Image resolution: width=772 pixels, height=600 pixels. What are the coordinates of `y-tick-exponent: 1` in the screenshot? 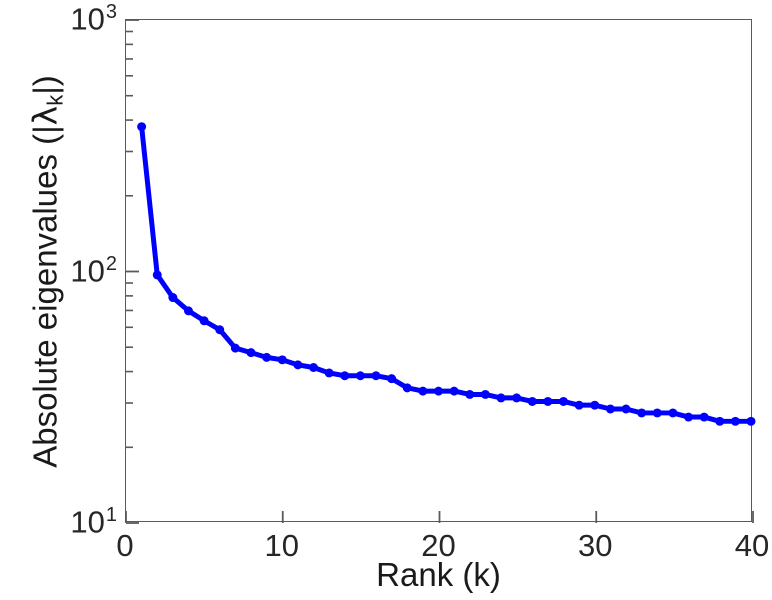 It's located at (111, 515).